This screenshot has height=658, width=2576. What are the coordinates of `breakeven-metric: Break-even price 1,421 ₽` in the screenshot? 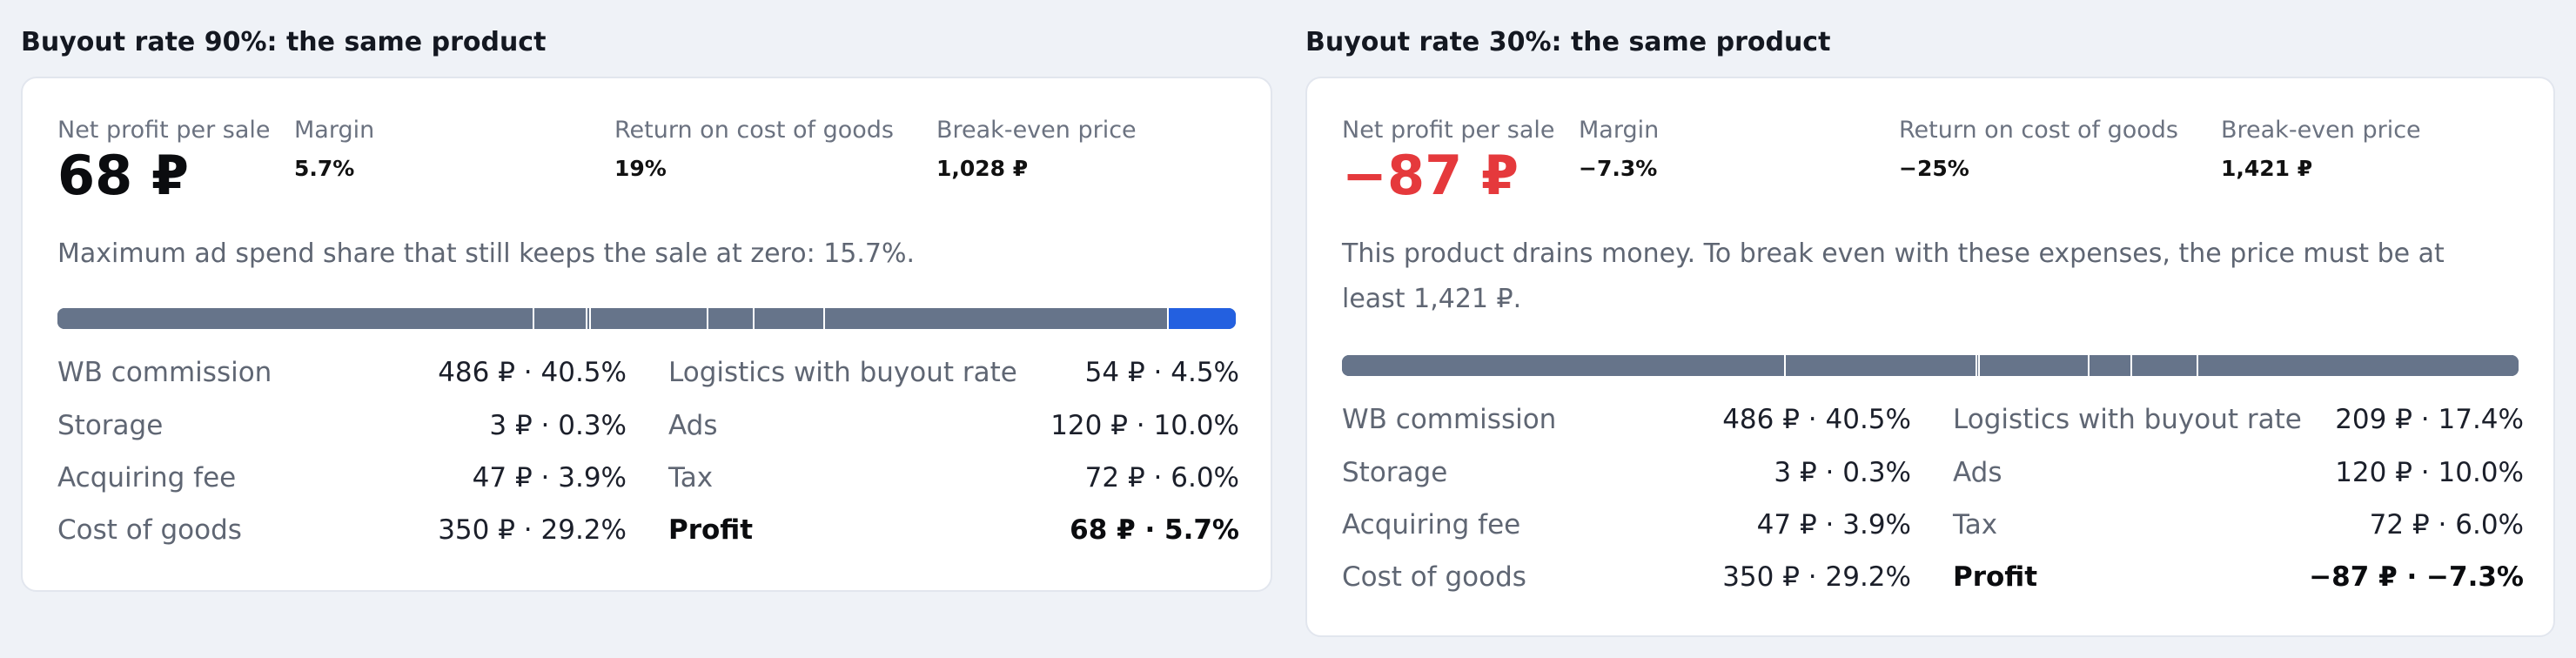 It's located at (2321, 149).